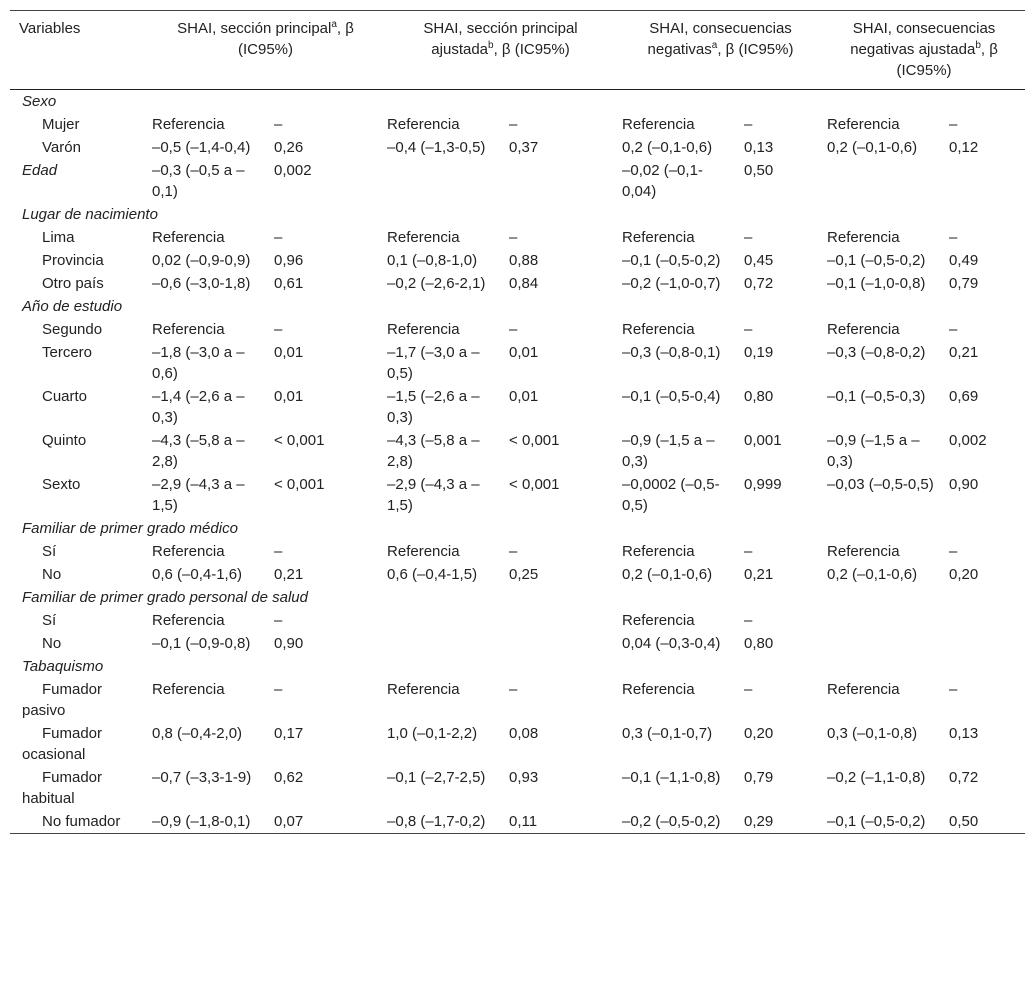 The width and height of the screenshot is (1035, 981). What do you see at coordinates (964, 352) in the screenshot?
I see `p-value: 0,21` at bounding box center [964, 352].